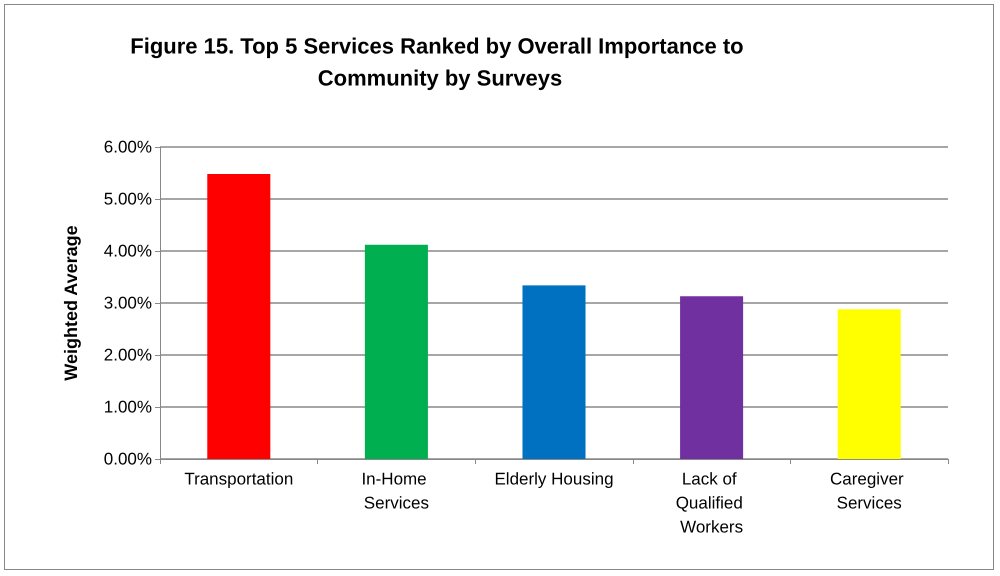  I want to click on x-tick-label: Caregiver Services, so click(869, 491).